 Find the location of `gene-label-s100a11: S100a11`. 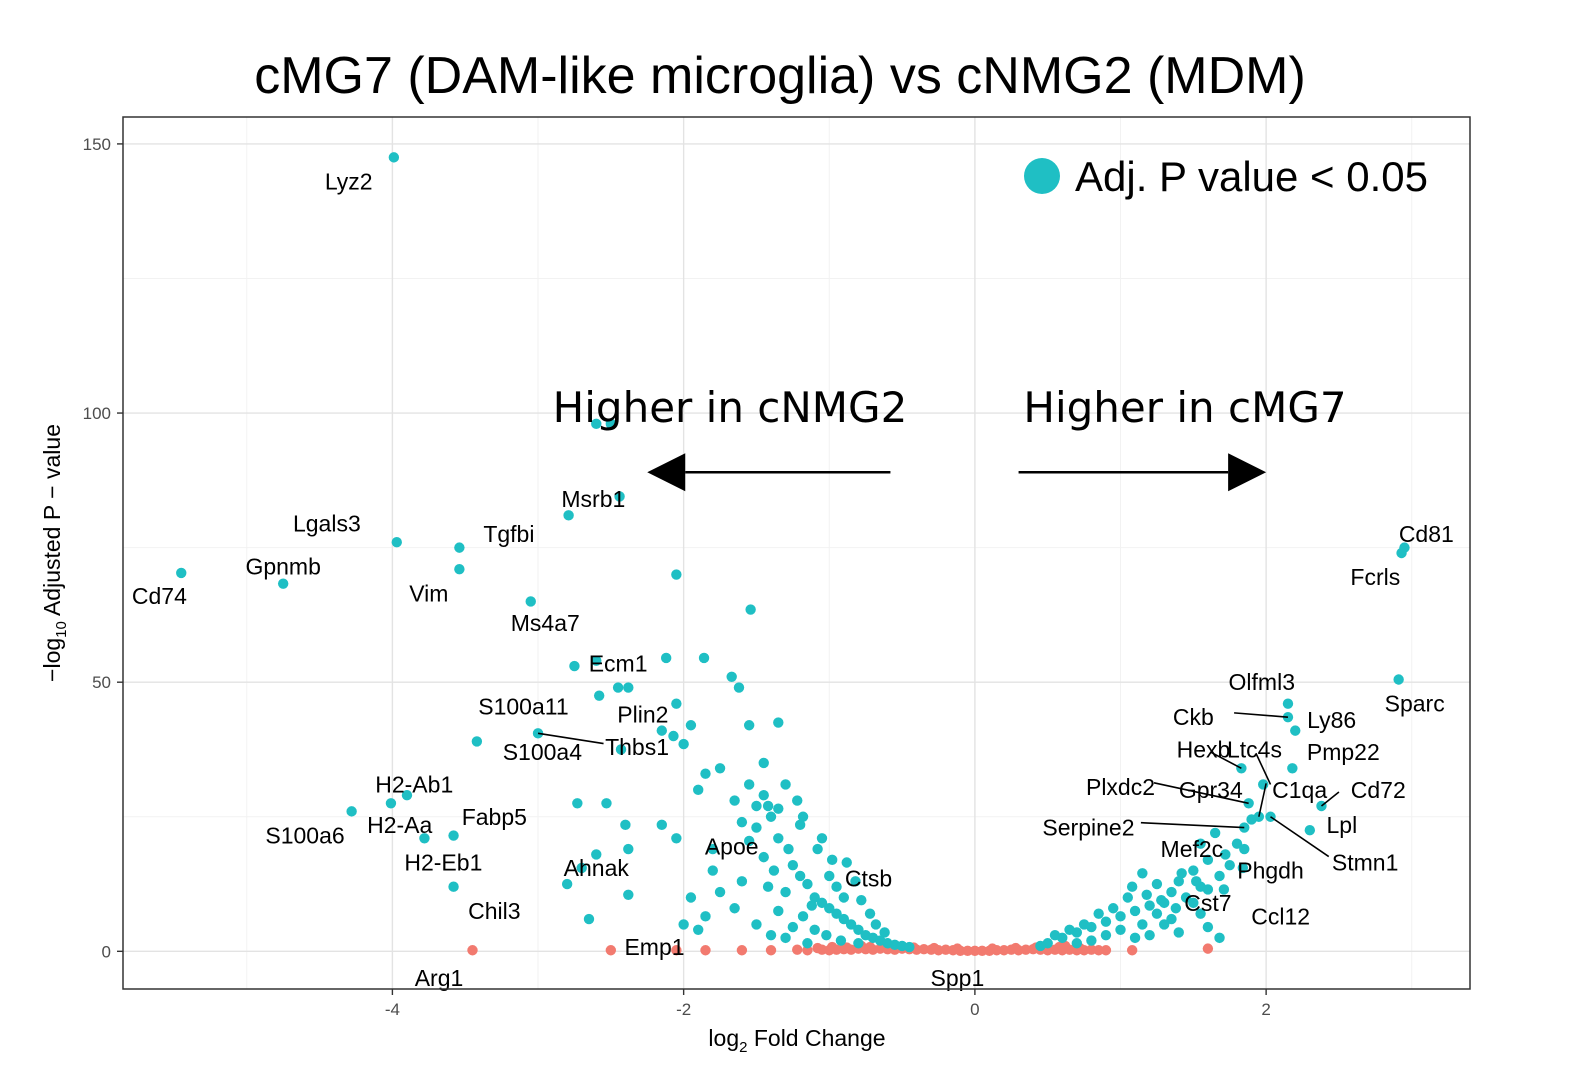

gene-label-s100a11: S100a11 is located at coordinates (523, 706).